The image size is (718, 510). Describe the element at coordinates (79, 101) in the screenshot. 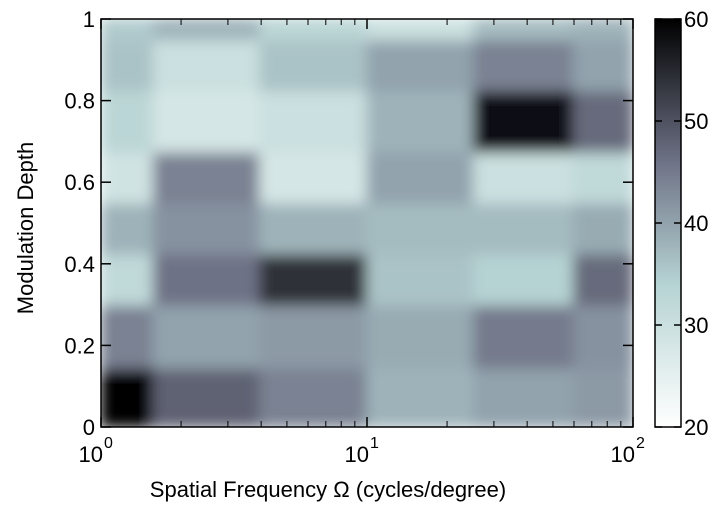

I see `y-tick-label: 0.8` at that location.